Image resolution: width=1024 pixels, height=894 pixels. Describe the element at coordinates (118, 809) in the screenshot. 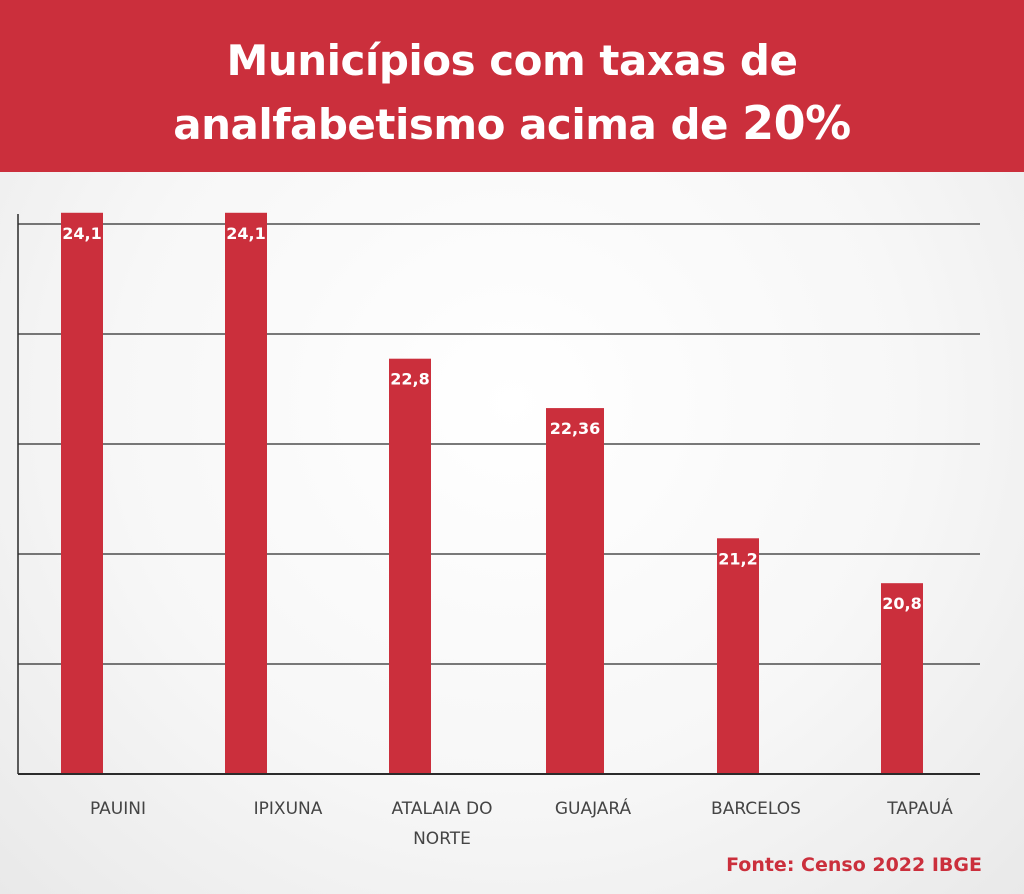

I see `category-label: PAUINI` at that location.